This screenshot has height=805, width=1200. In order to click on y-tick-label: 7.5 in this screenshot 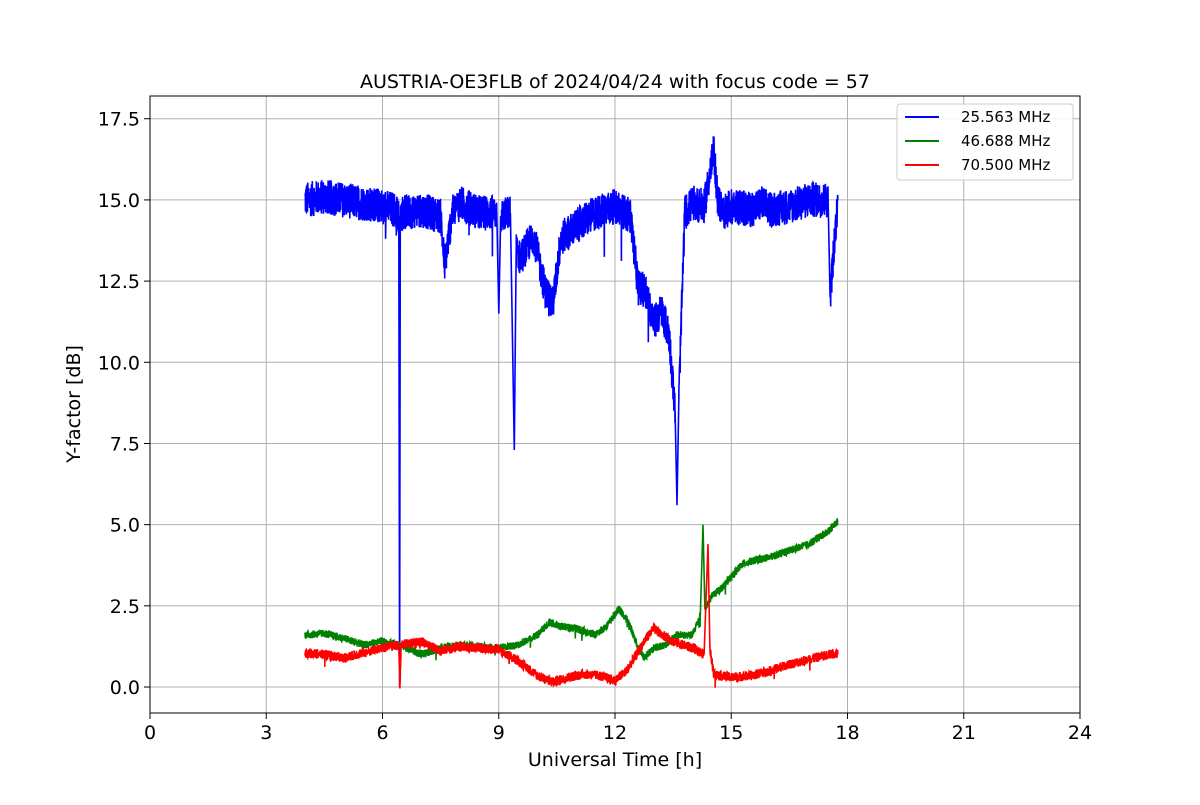, I will do `click(125, 444)`.